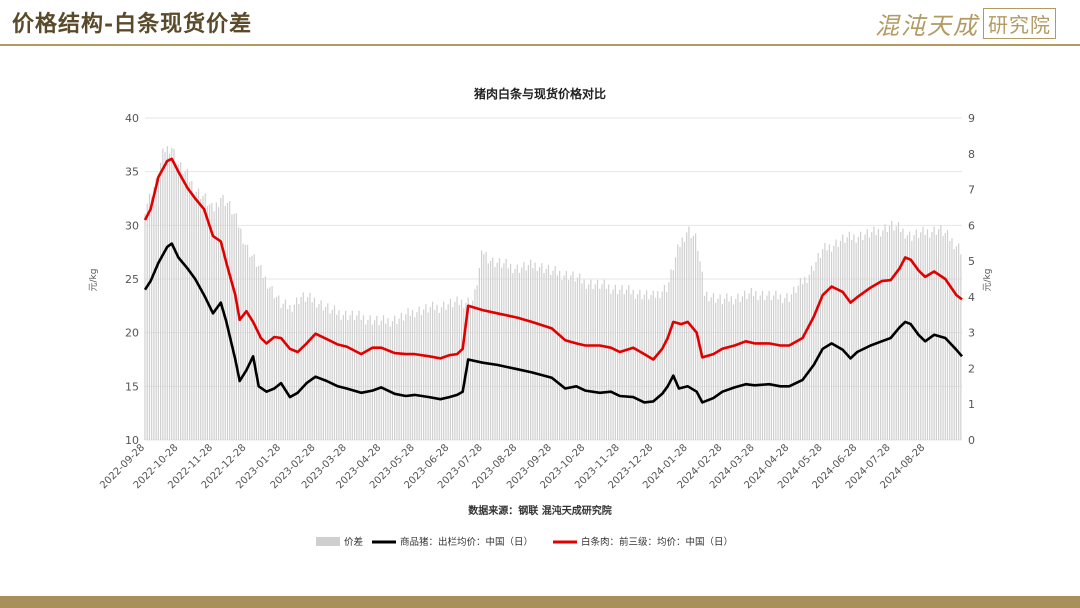 The height and width of the screenshot is (608, 1080). Describe the element at coordinates (466, 542) in the screenshot. I see `legend-label-hog: 商品猪：出栏均价：中国（日）` at that location.